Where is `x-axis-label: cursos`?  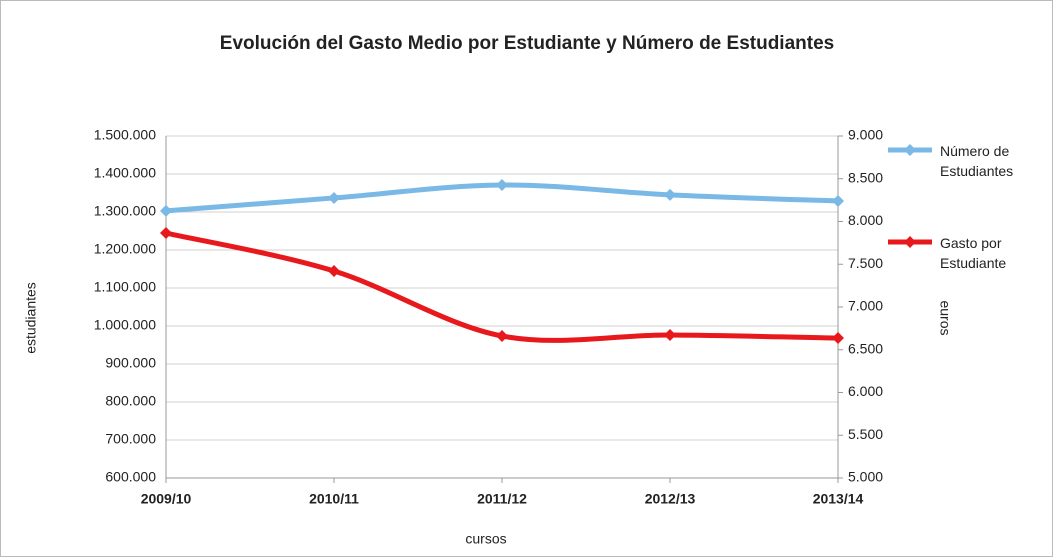 x-axis-label: cursos is located at coordinates (485, 539).